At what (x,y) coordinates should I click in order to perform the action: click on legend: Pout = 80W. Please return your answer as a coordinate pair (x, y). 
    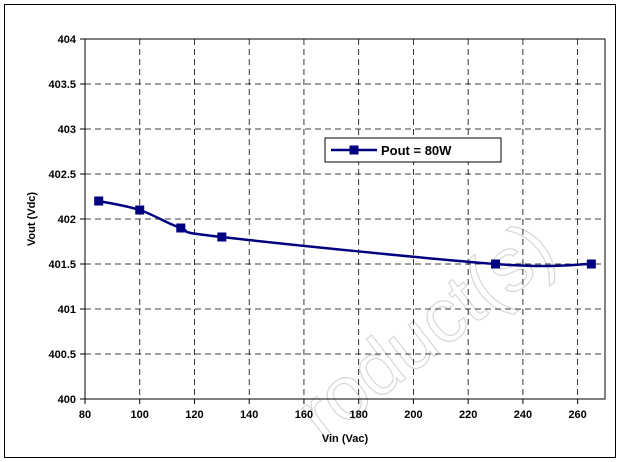
    Looking at the image, I should click on (413, 150).